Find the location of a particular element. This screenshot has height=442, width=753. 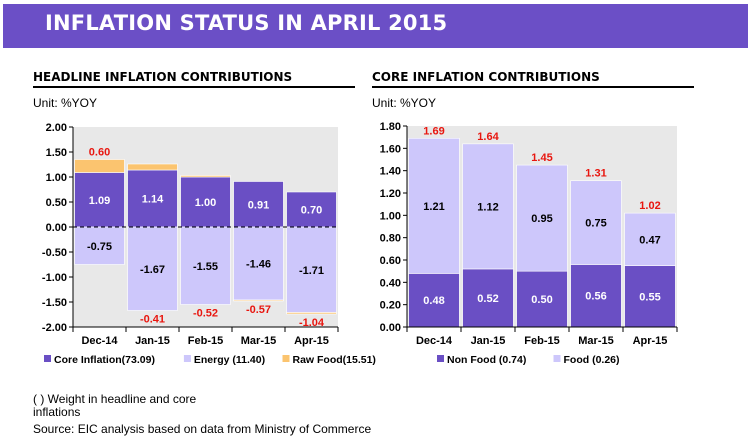

total-value-label: 1.45 is located at coordinates (541, 158).